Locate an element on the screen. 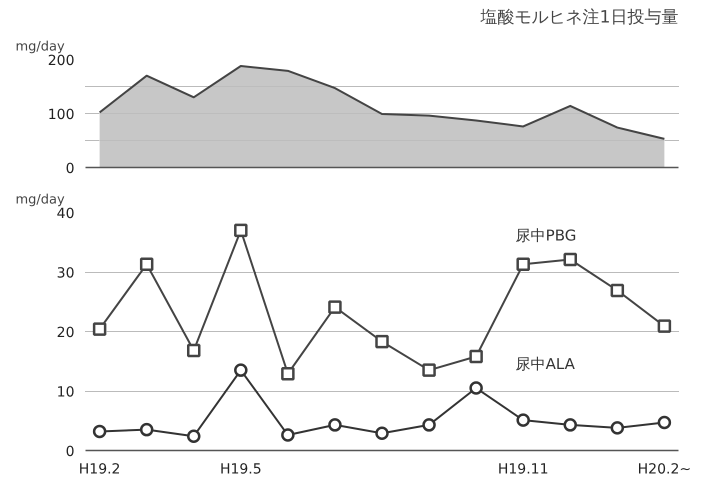  y-tick-label: 20 is located at coordinates (65, 333).